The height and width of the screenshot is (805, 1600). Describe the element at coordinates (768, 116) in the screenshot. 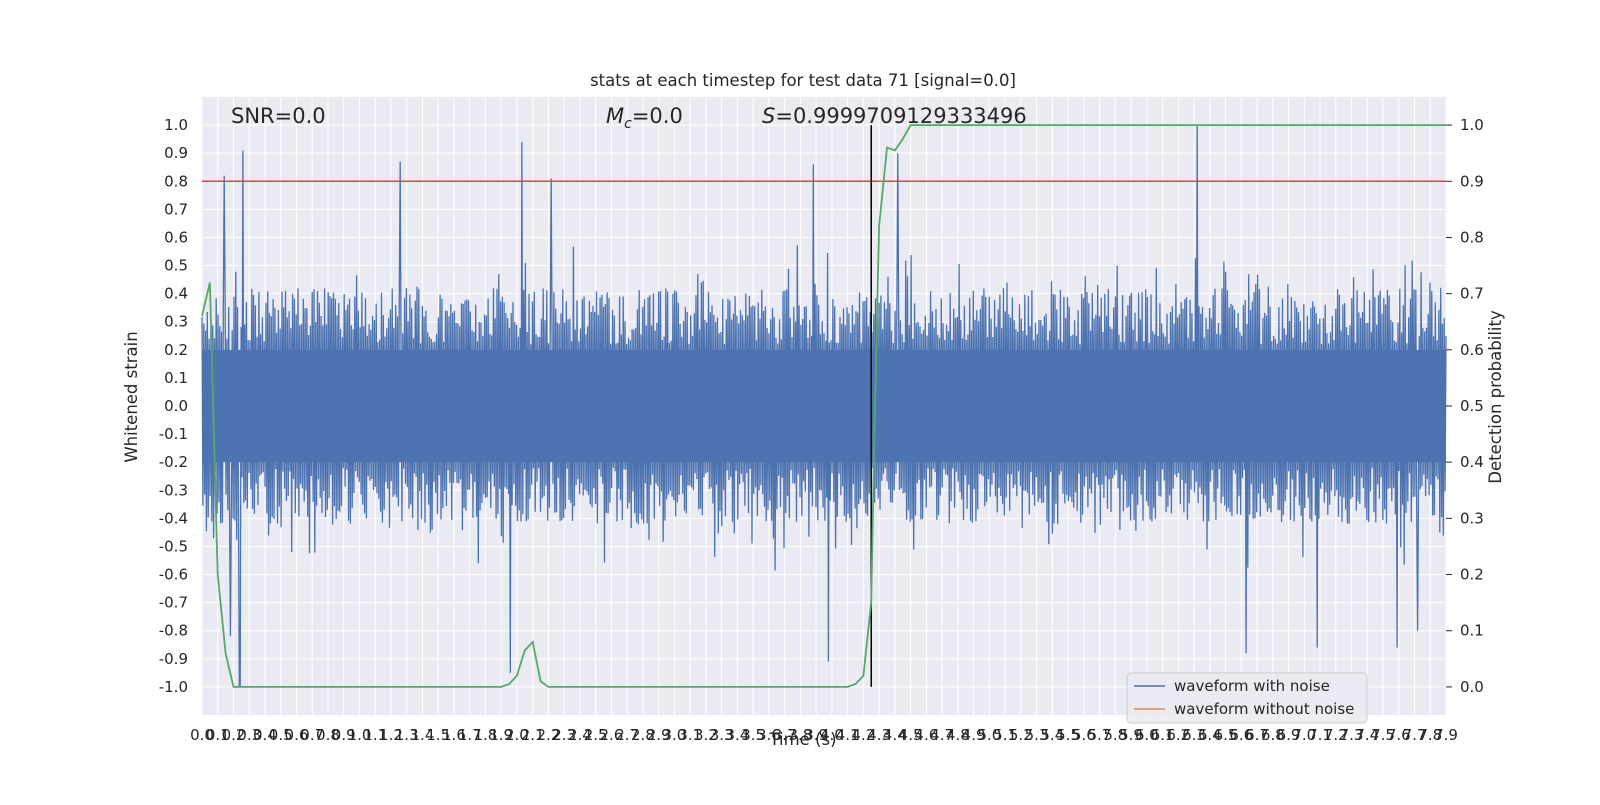

I see `score-symbol: S` at that location.